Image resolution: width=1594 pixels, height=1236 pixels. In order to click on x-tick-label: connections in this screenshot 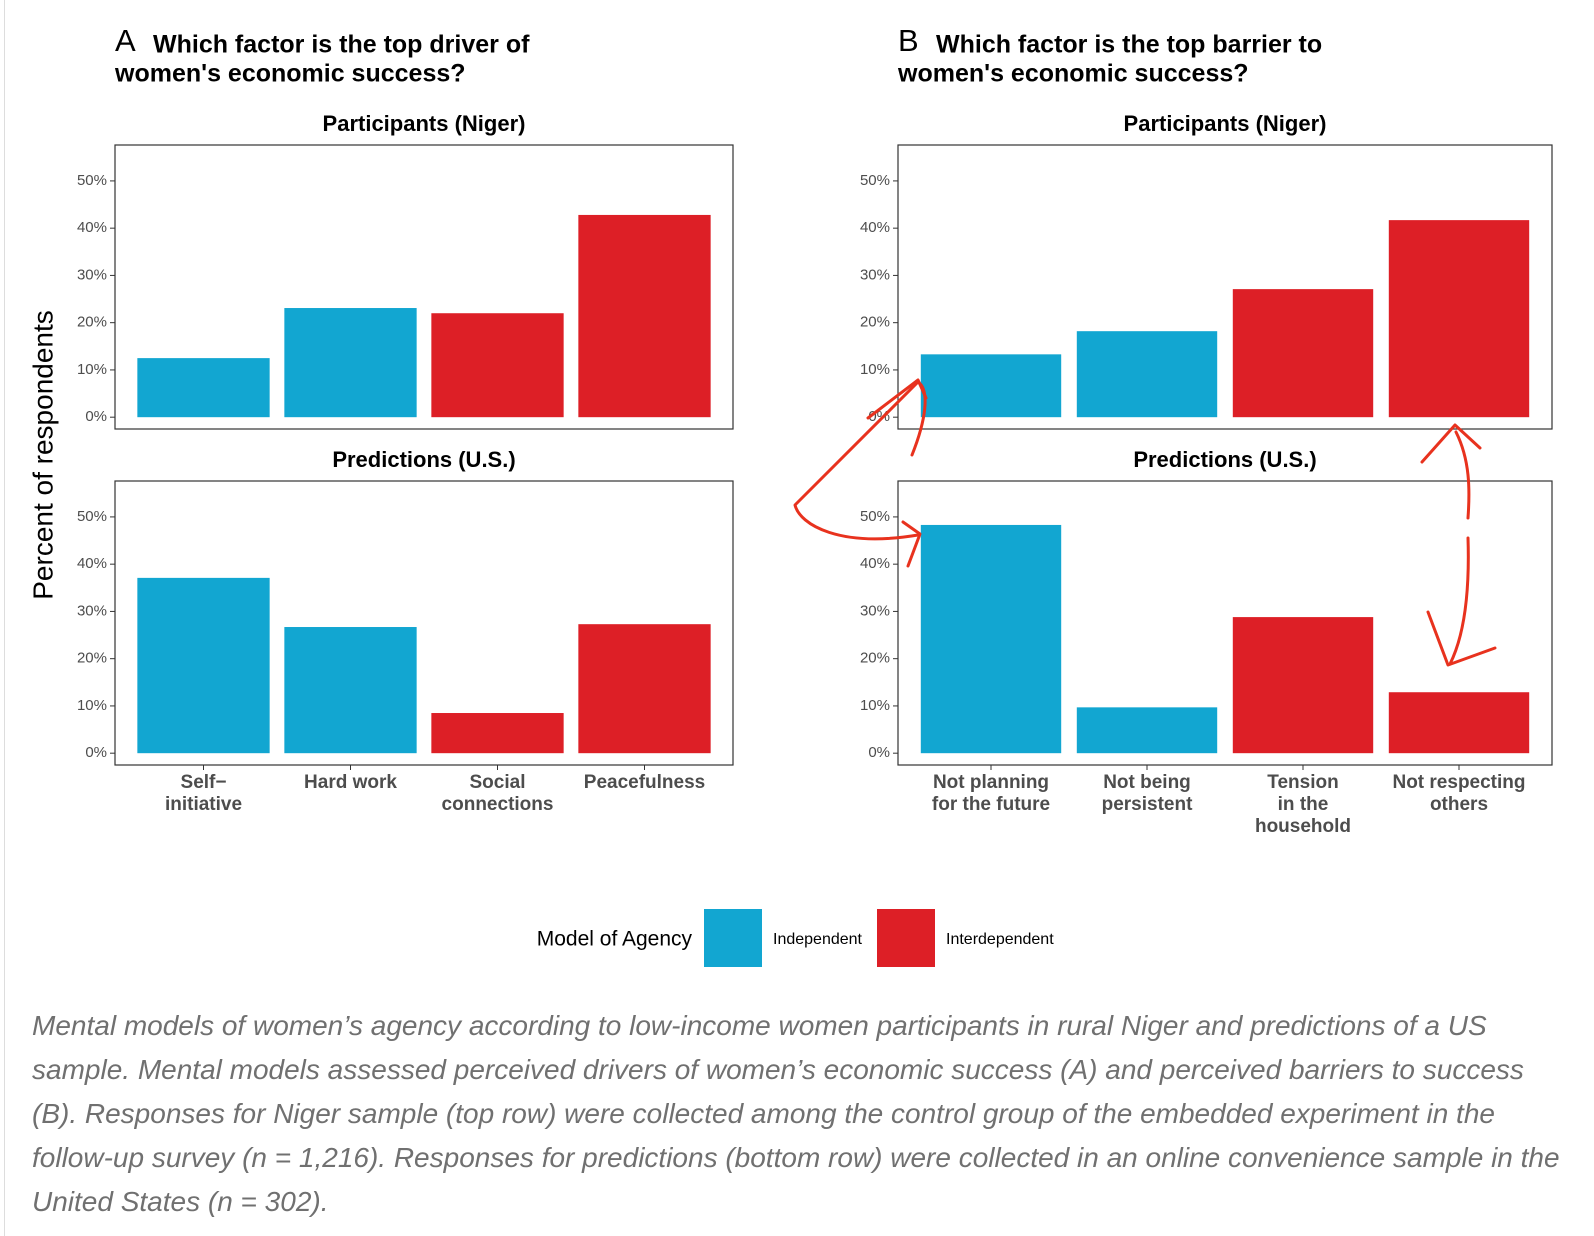, I will do `click(498, 804)`.